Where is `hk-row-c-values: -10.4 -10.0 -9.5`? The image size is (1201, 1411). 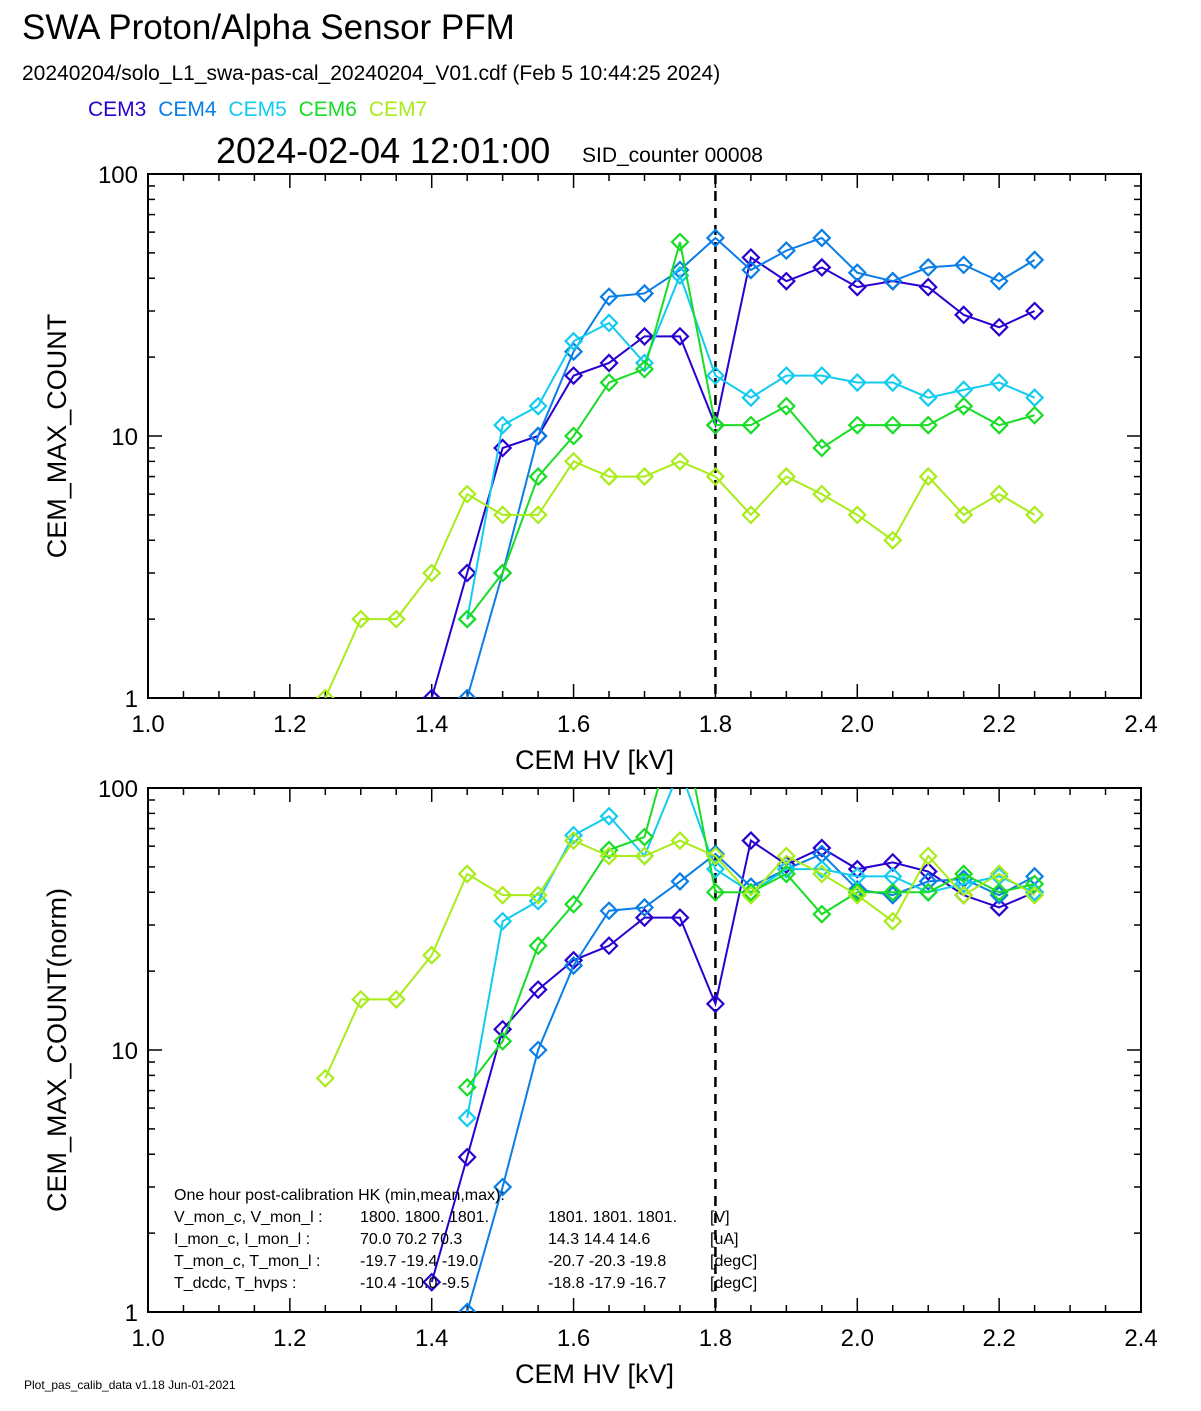
hk-row-c-values: -10.4 -10.0 -9.5 is located at coordinates (415, 1283).